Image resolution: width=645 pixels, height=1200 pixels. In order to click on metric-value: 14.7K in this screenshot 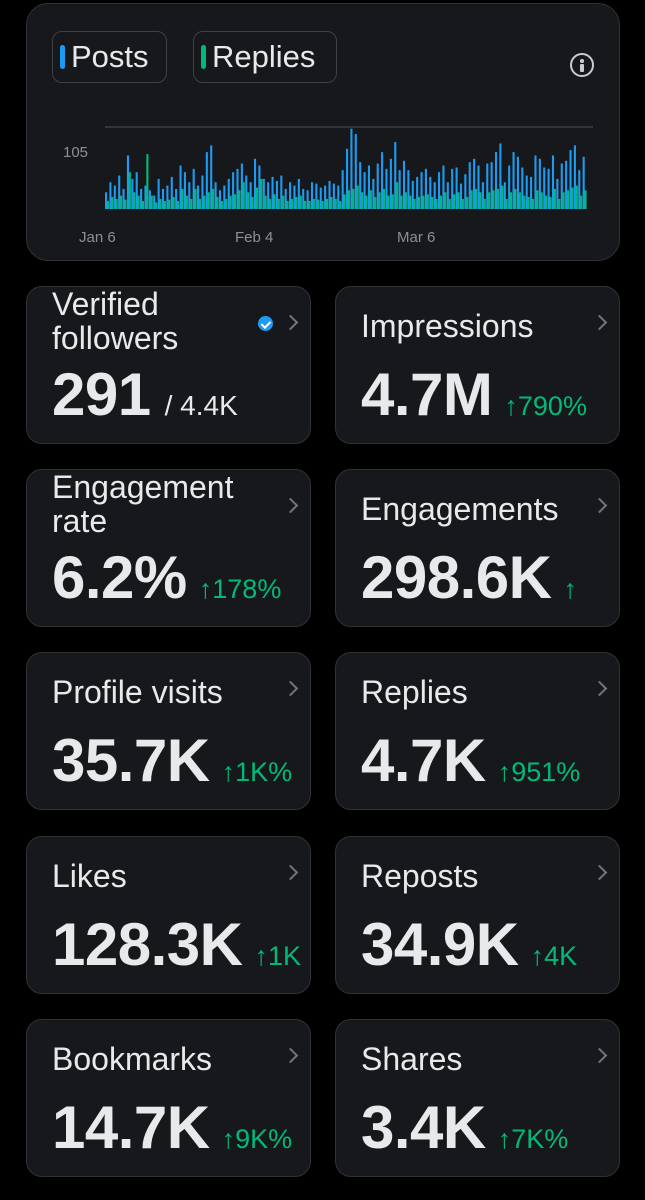, I will do `click(131, 1127)`.